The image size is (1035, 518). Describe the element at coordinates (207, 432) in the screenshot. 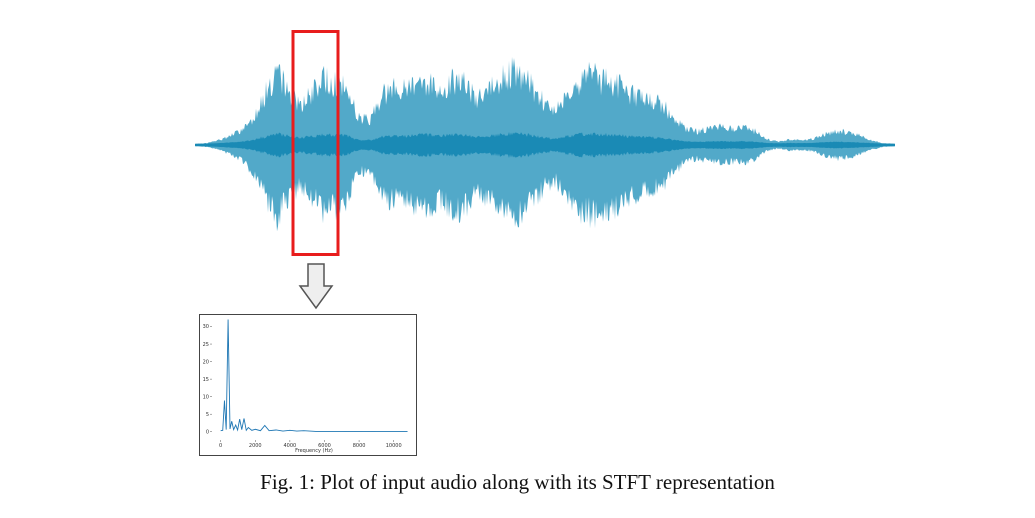

I see `y-tick-label: 0` at that location.